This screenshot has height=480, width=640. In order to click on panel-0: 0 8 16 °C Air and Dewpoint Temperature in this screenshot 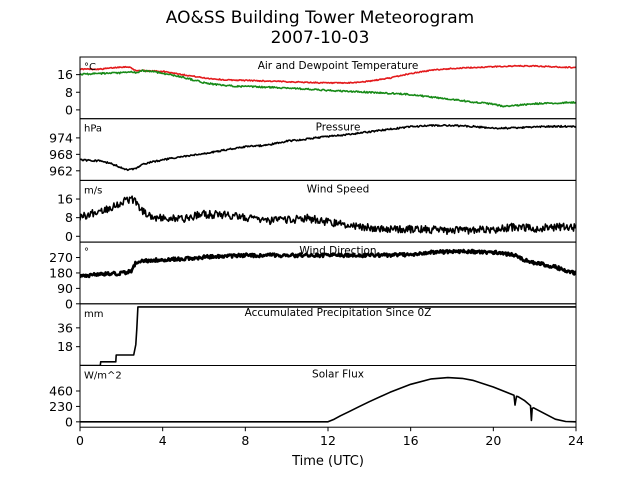, I will do `click(317, 88)`.